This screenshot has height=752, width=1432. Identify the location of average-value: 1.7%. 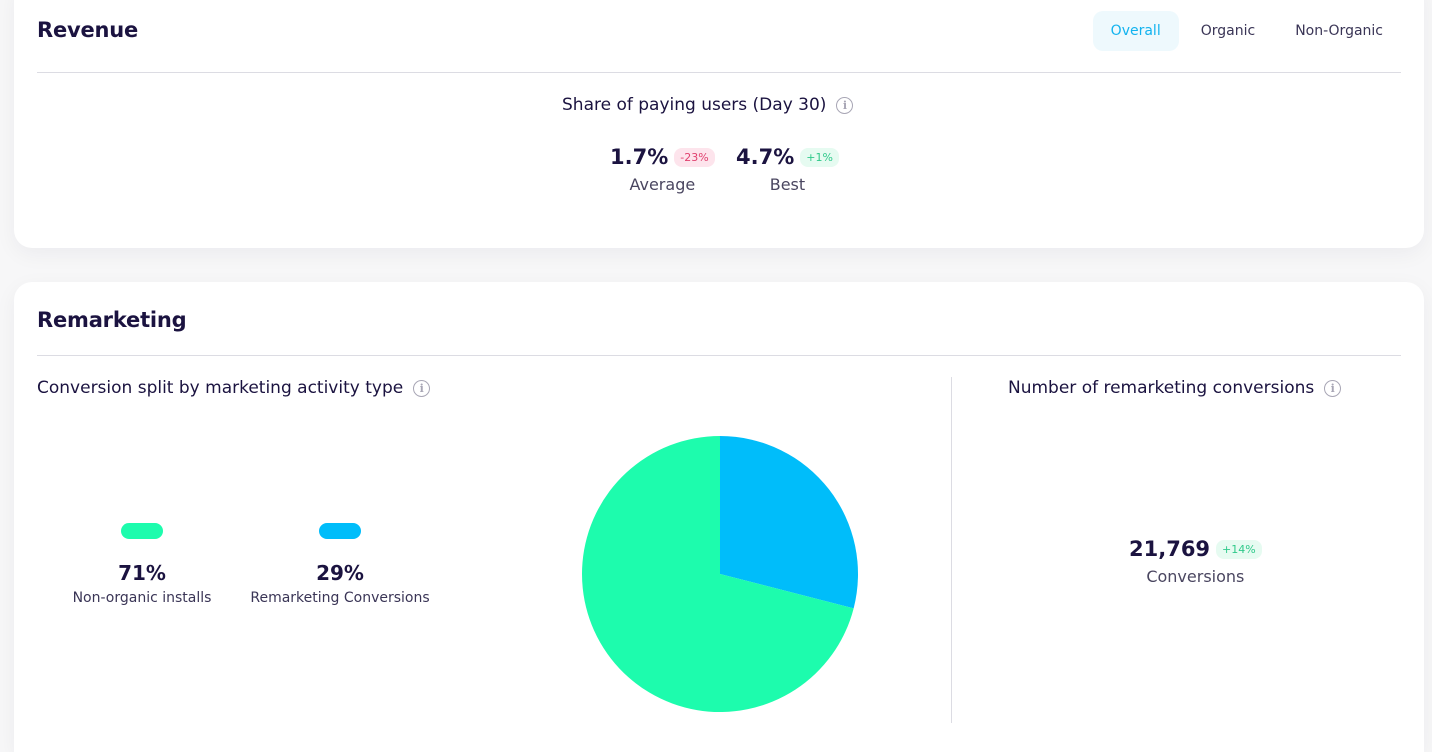
(639, 157).